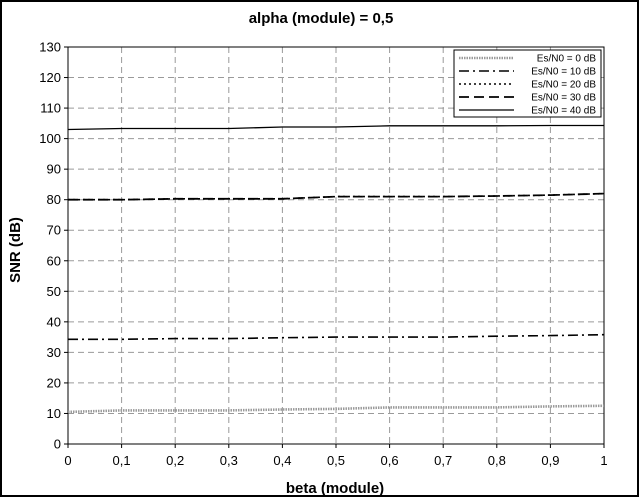 This screenshot has height=499, width=639. I want to click on x-tick-label: 0,8, so click(497, 460).